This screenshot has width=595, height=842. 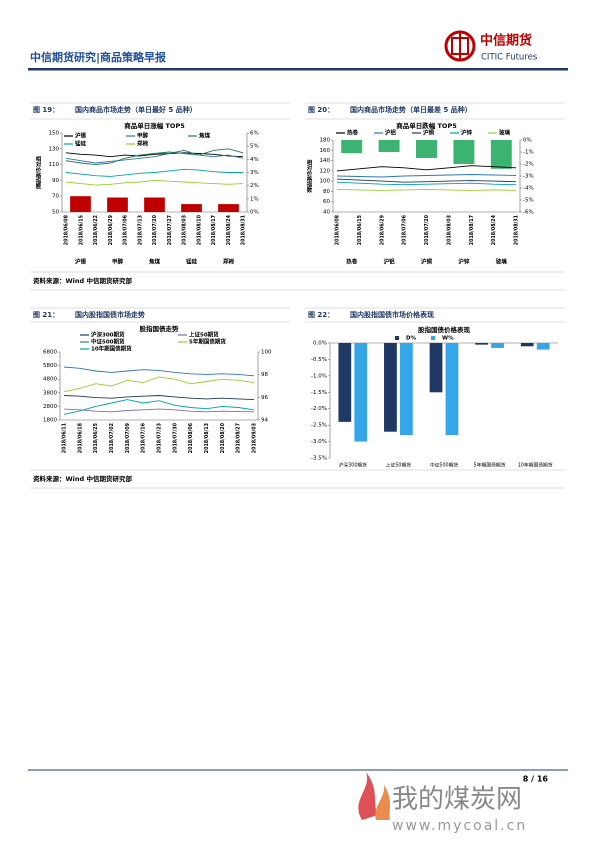 What do you see at coordinates (444, 329) in the screenshot?
I see `chart-title: 股指国债价格表现` at bounding box center [444, 329].